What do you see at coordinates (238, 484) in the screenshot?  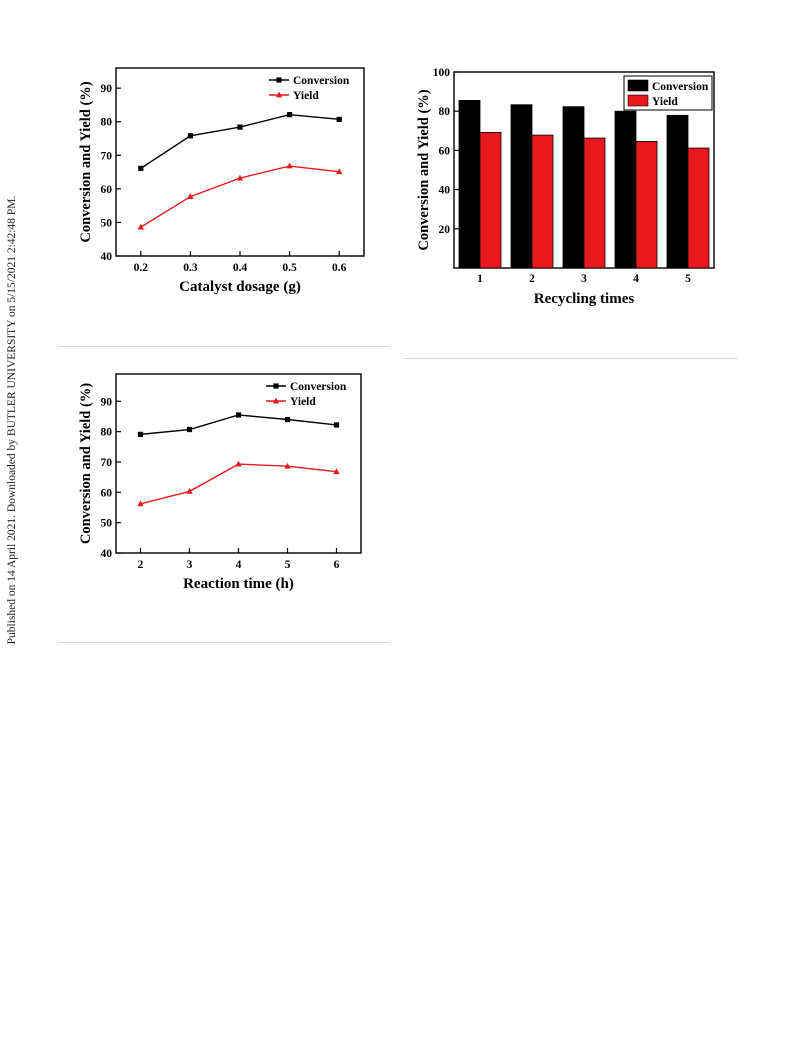 I see `series-line-yield` at bounding box center [238, 484].